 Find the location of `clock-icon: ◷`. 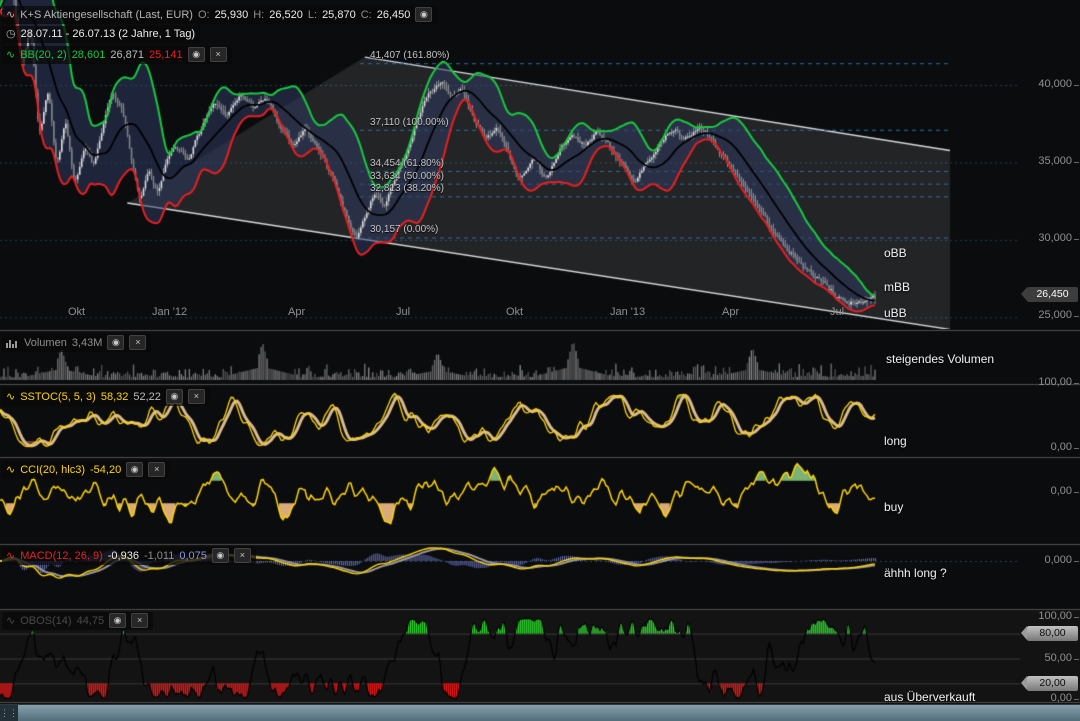

clock-icon: ◷ is located at coordinates (11, 34).